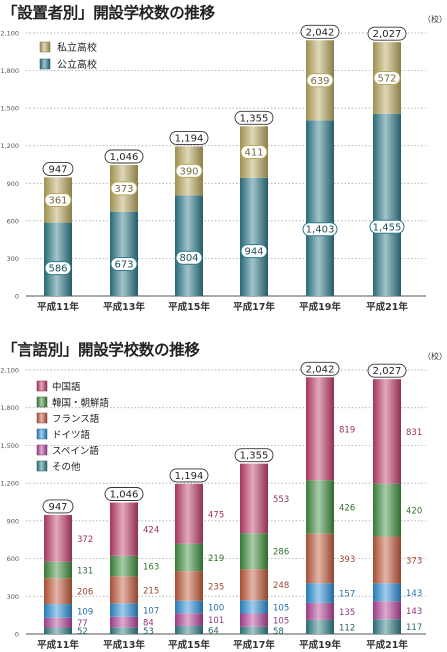 The image size is (447, 652). What do you see at coordinates (414, 628) in the screenshot?
I see `c2-value-label: 117` at bounding box center [414, 628].